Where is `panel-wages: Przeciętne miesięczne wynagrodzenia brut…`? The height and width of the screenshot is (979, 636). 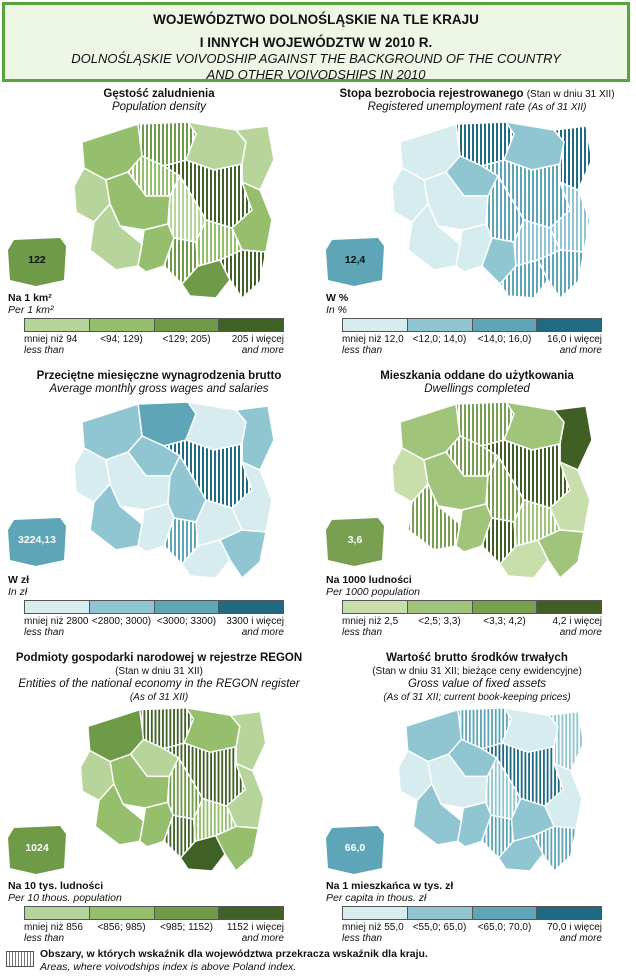
panel-wages: Przeciętne miesięczne wynagrodzenia brut… is located at coordinates (159, 506).